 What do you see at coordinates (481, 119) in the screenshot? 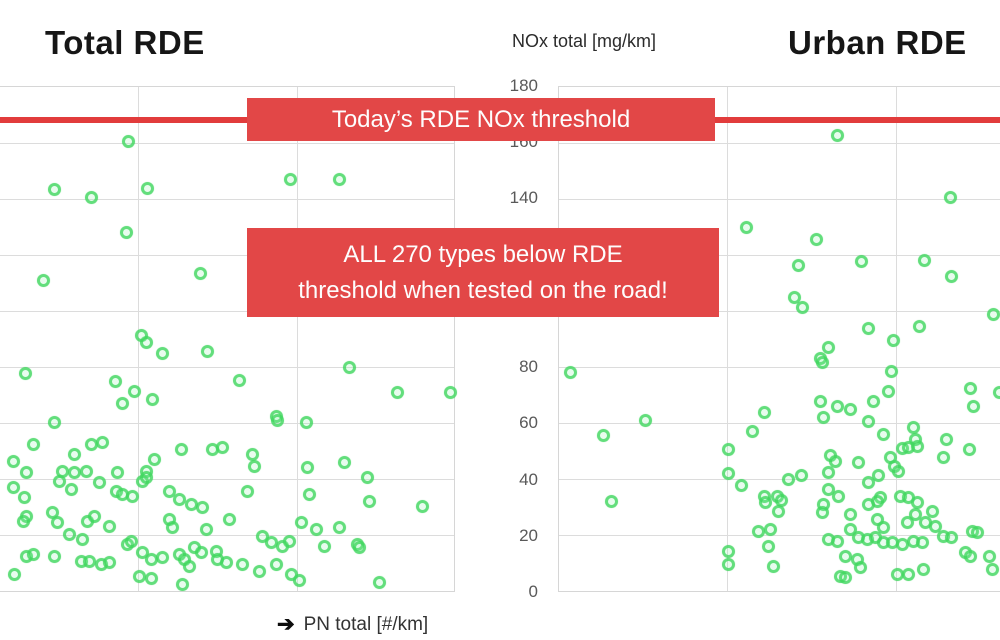
I see `threshold-banner: Today’s RDE NOx threshold` at bounding box center [481, 119].